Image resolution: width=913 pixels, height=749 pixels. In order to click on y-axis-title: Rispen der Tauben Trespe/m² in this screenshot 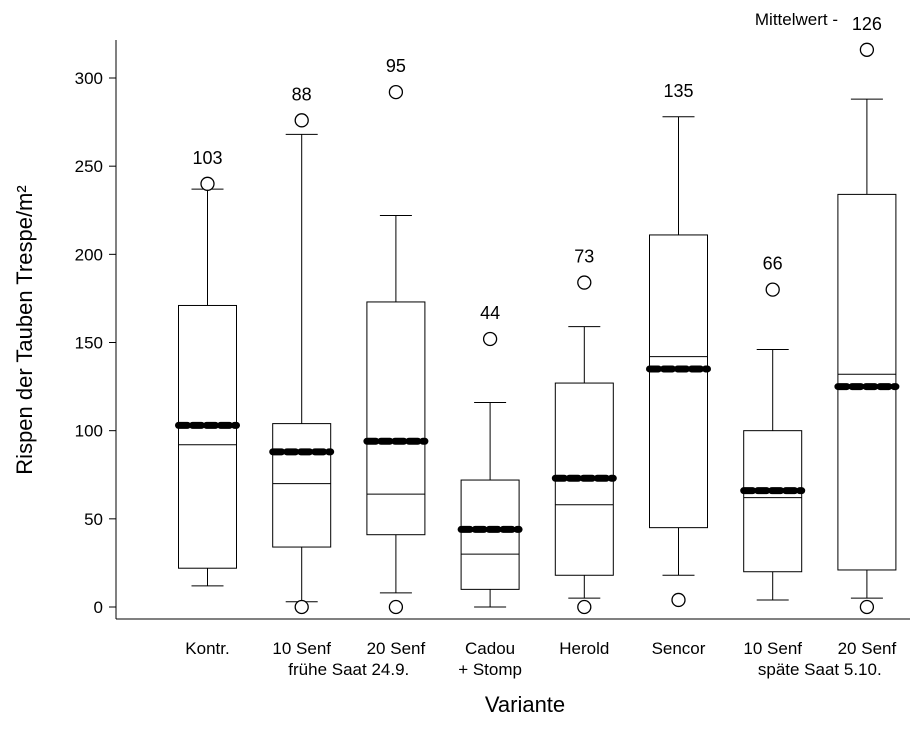, I will do `click(24, 329)`.